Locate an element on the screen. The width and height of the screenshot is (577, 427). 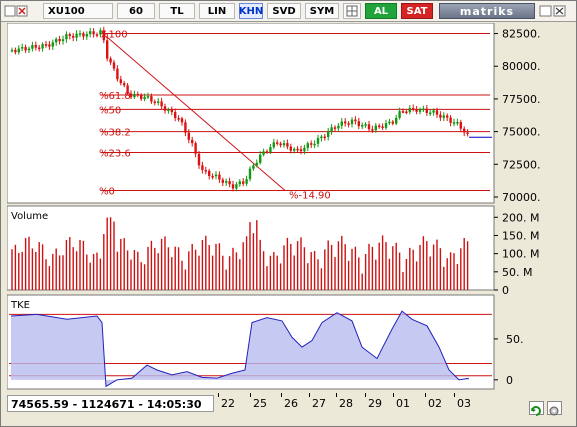
fib-level-label: %38.2 is located at coordinates (115, 133).